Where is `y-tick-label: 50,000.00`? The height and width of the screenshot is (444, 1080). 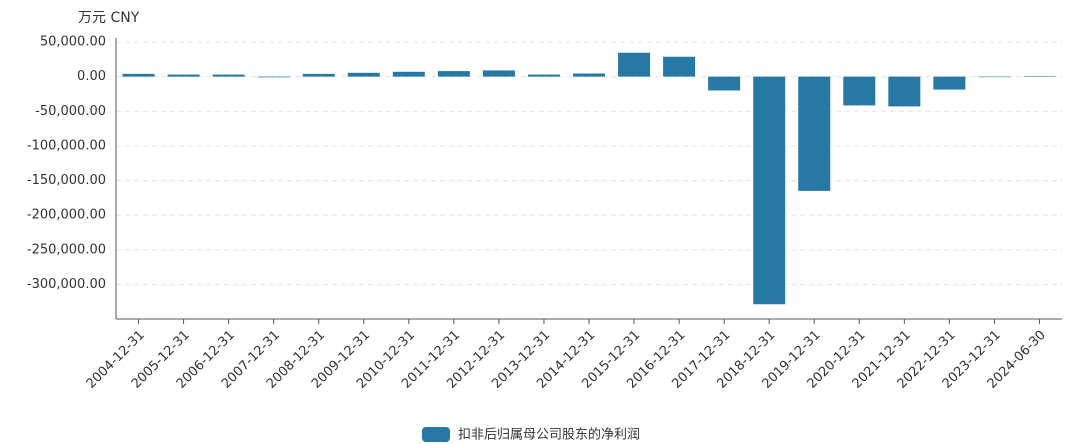 y-tick-label: 50,000.00 is located at coordinates (73, 42).